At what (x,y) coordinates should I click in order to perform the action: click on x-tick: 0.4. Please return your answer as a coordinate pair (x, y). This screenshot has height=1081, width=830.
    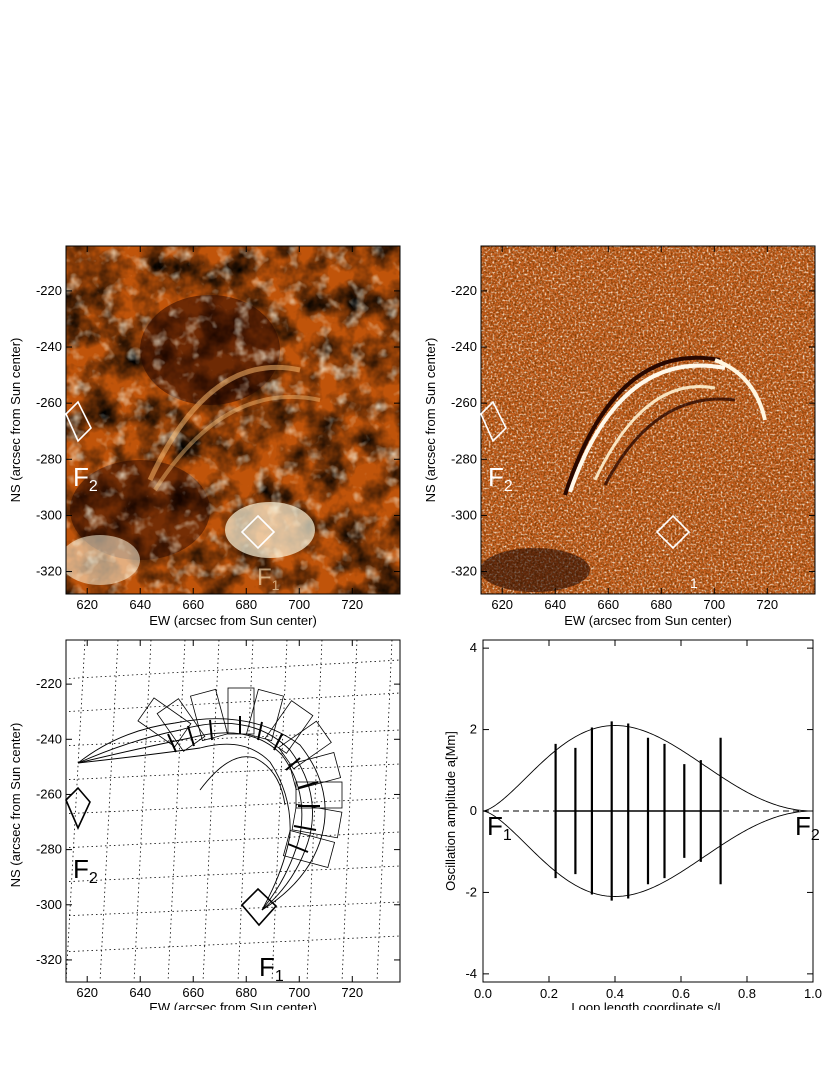
    Looking at the image, I should click on (615, 820).